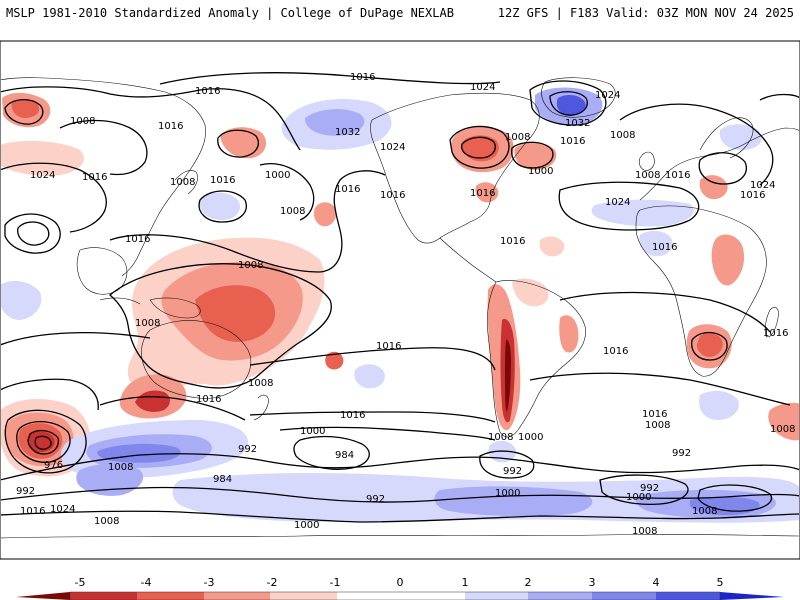  Describe the element at coordinates (272, 582) in the screenshot. I see `colorbar-tick-label: -2` at that location.